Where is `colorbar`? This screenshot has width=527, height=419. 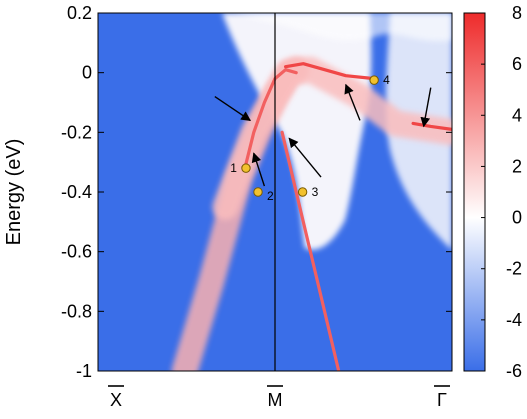 colorbar is located at coordinates (474, 192).